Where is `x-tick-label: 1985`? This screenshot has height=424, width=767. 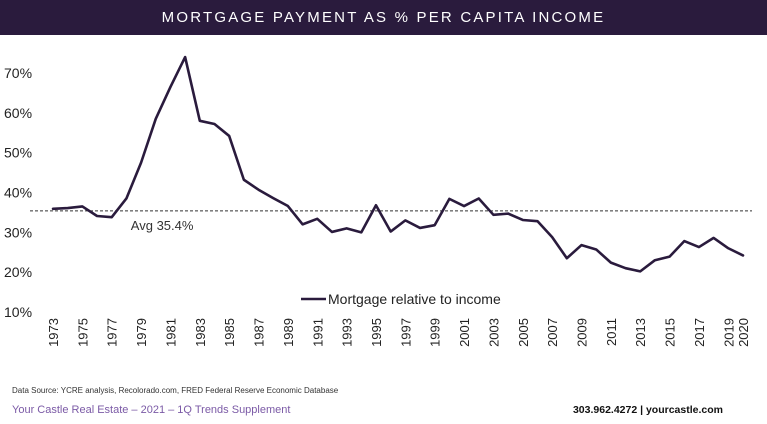
x-tick-label: 1985 is located at coordinates (229, 332).